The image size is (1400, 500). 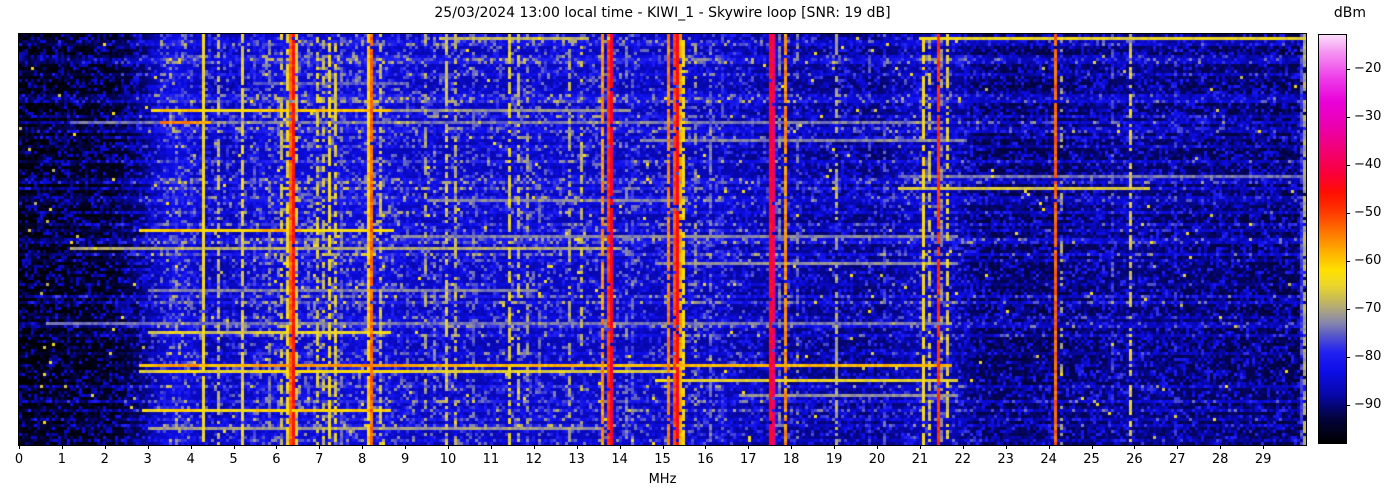 What do you see at coordinates (920, 459) in the screenshot?
I see `x-tick-label: 21` at bounding box center [920, 459].